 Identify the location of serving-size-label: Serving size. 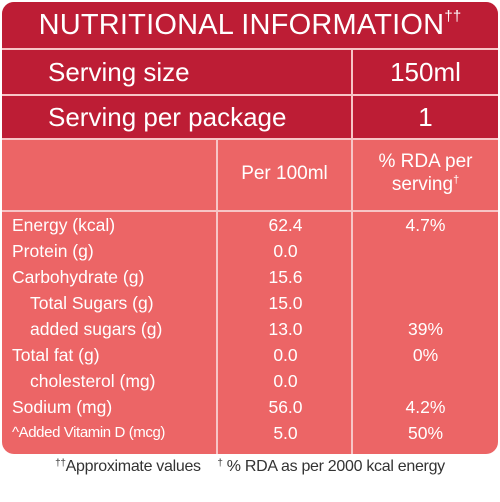
(119, 72).